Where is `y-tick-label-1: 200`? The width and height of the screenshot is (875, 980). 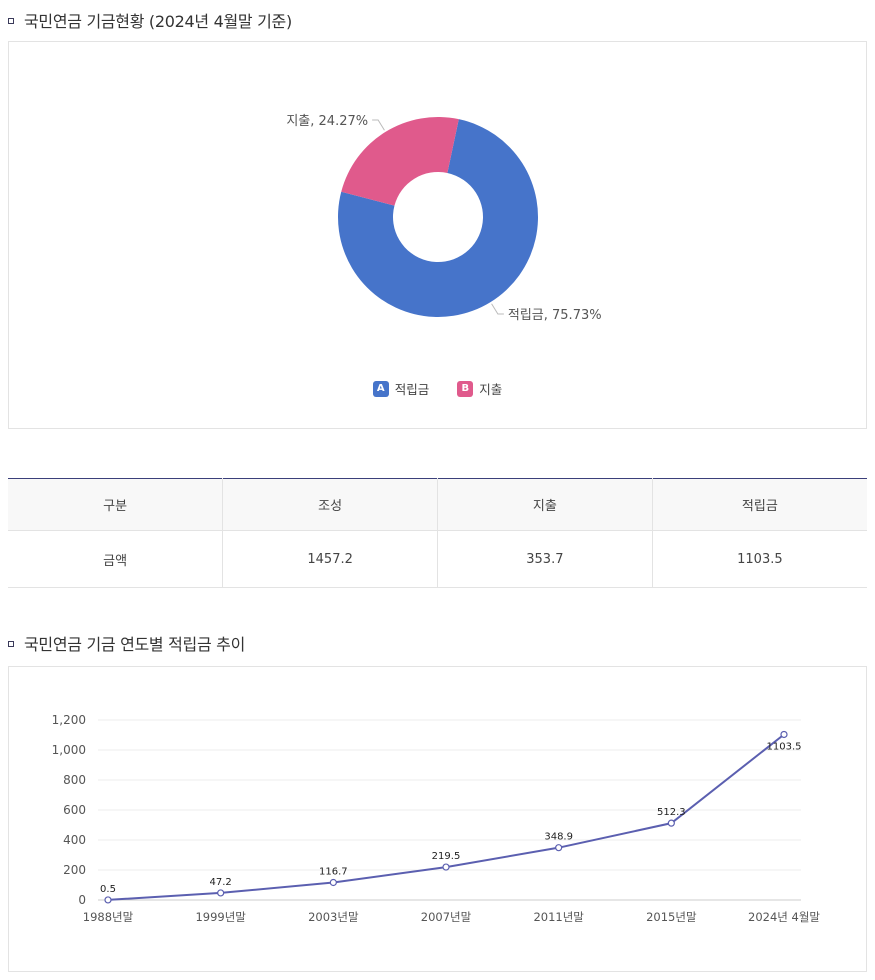 y-tick-label-1: 200 is located at coordinates (74, 870).